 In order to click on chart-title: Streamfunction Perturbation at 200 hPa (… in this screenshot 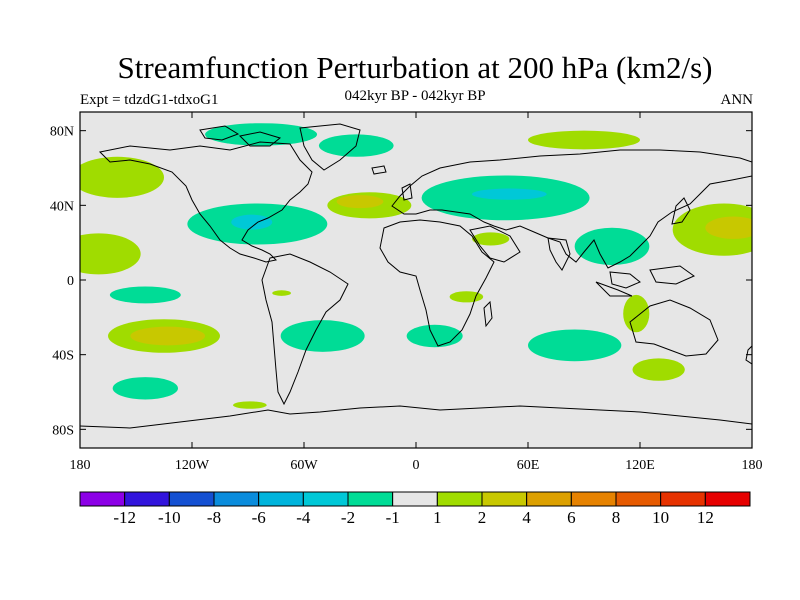, I will do `click(415, 67)`.